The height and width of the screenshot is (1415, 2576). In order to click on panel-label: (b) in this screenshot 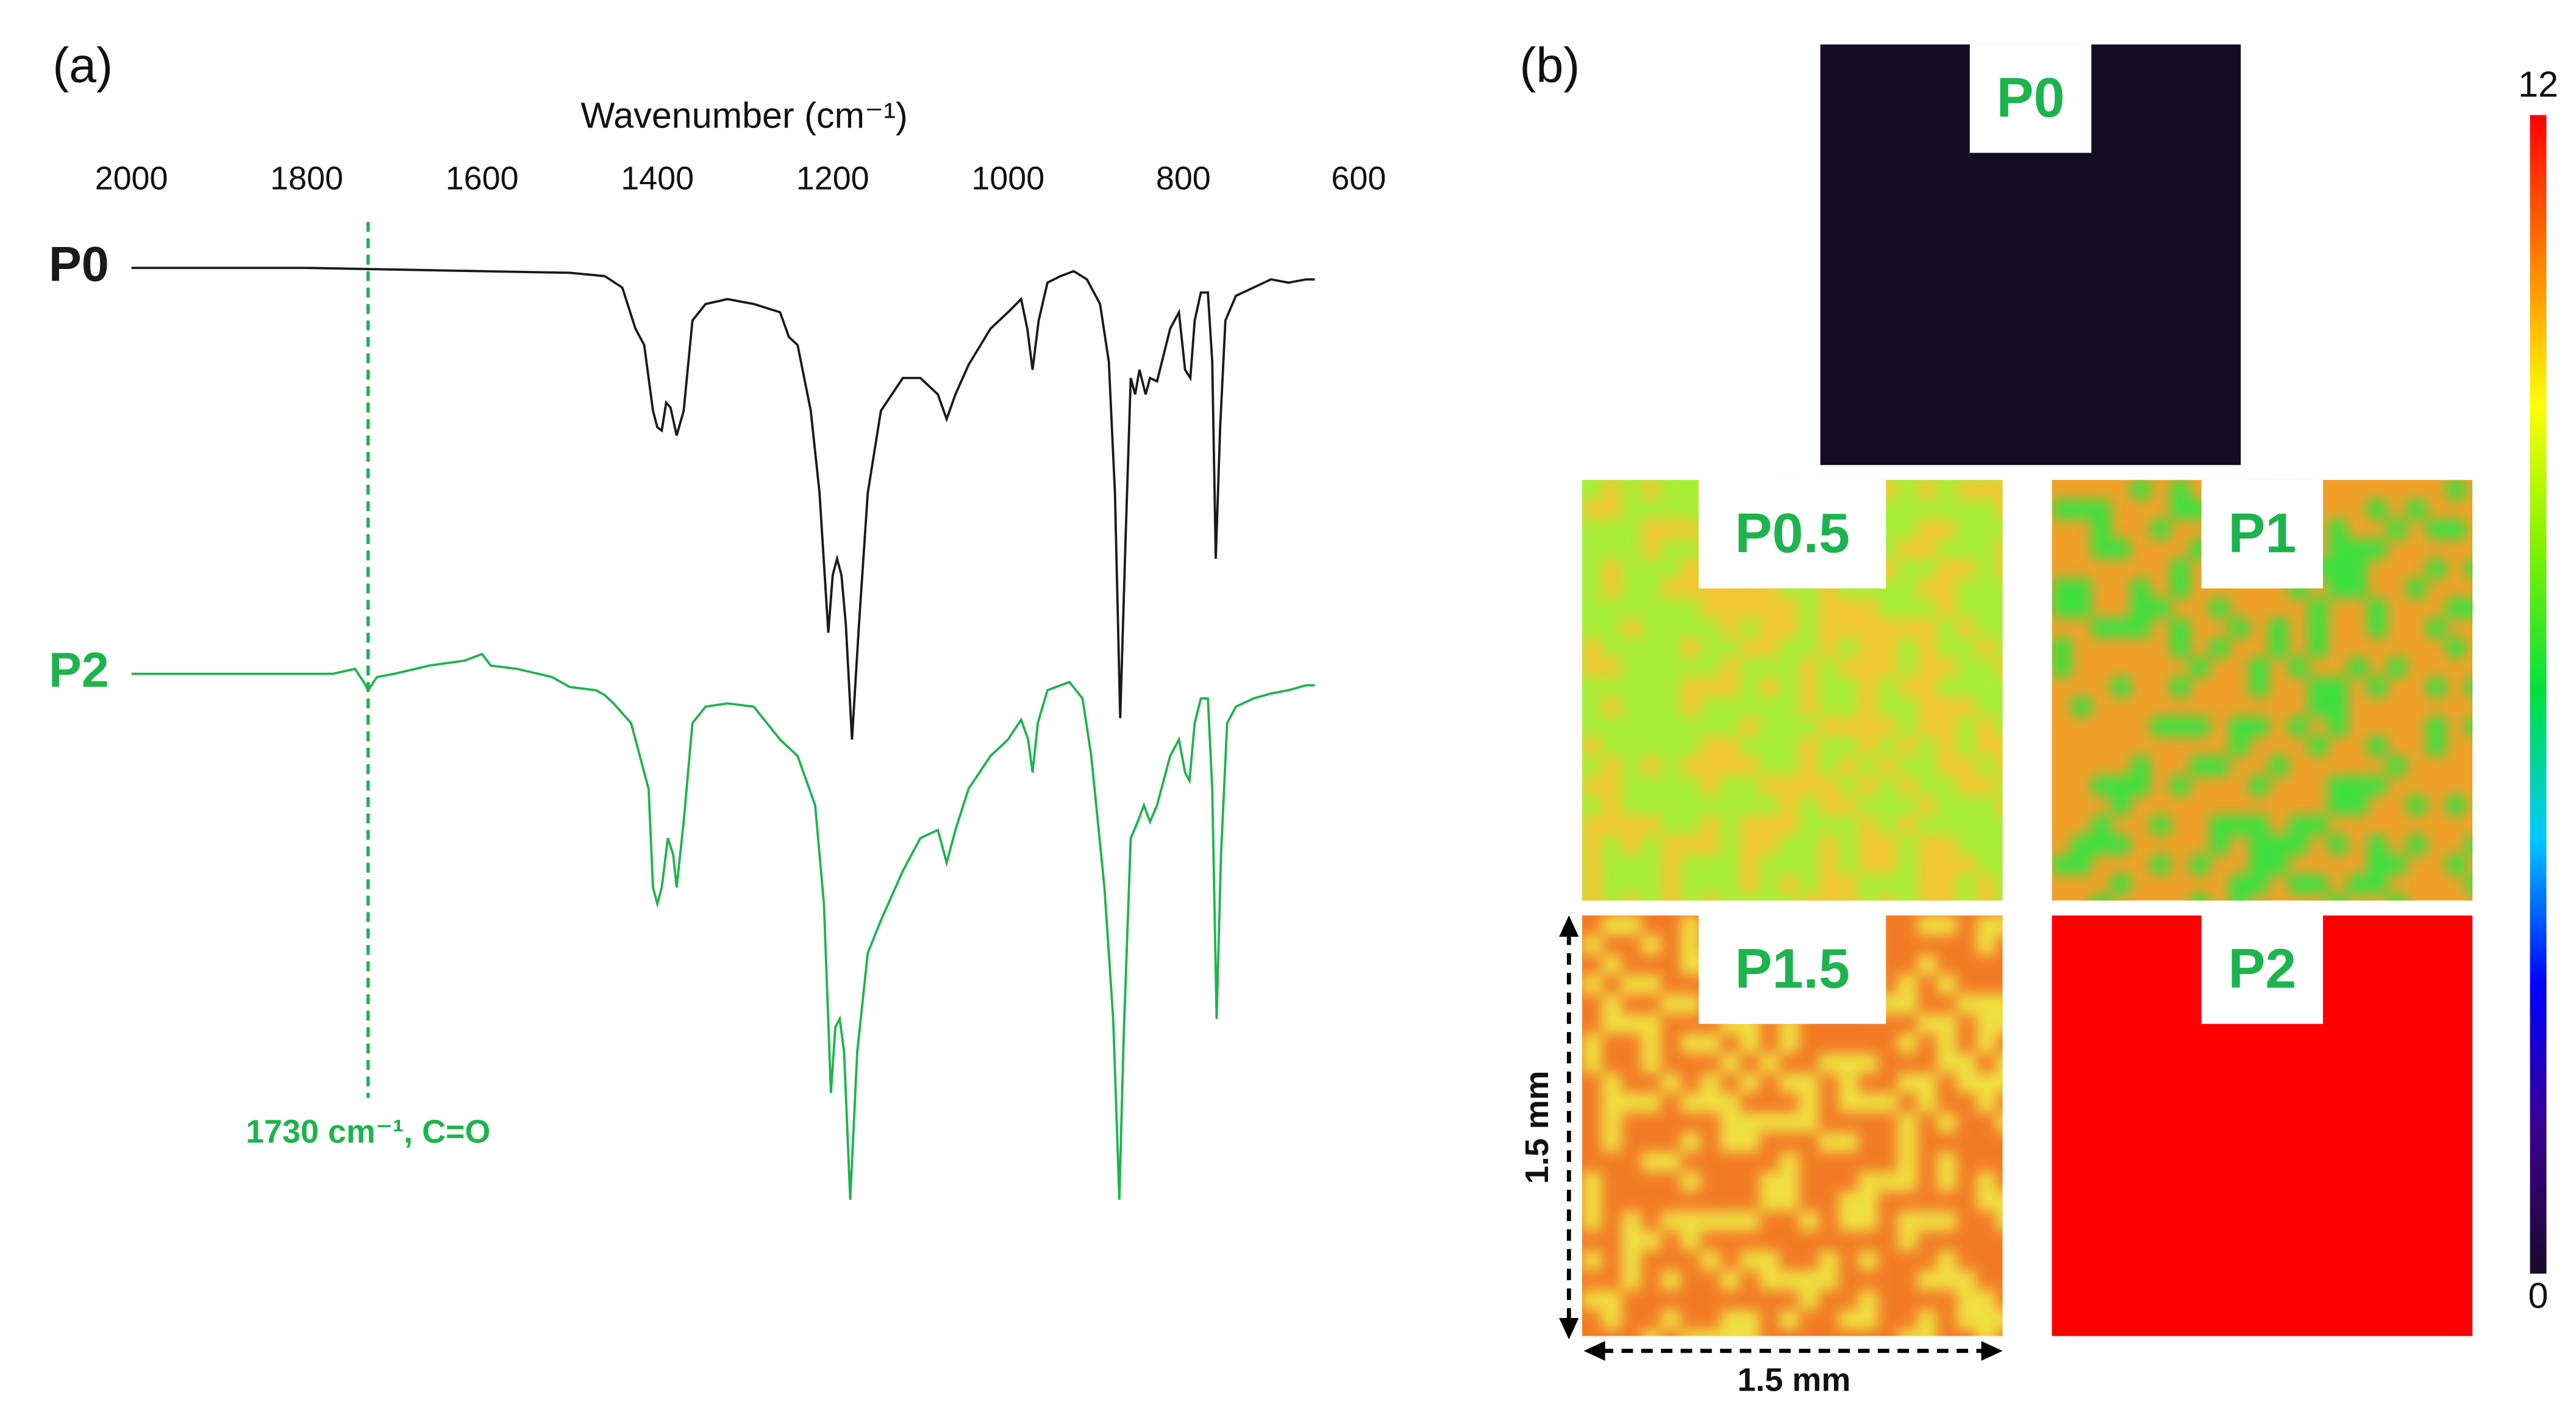, I will do `click(1550, 66)`.